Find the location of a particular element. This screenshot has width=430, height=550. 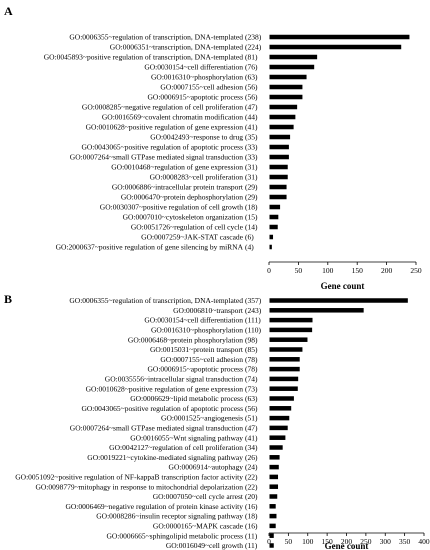

category-label: GO:0016049~cell growth is located at coordinates (204, 545).